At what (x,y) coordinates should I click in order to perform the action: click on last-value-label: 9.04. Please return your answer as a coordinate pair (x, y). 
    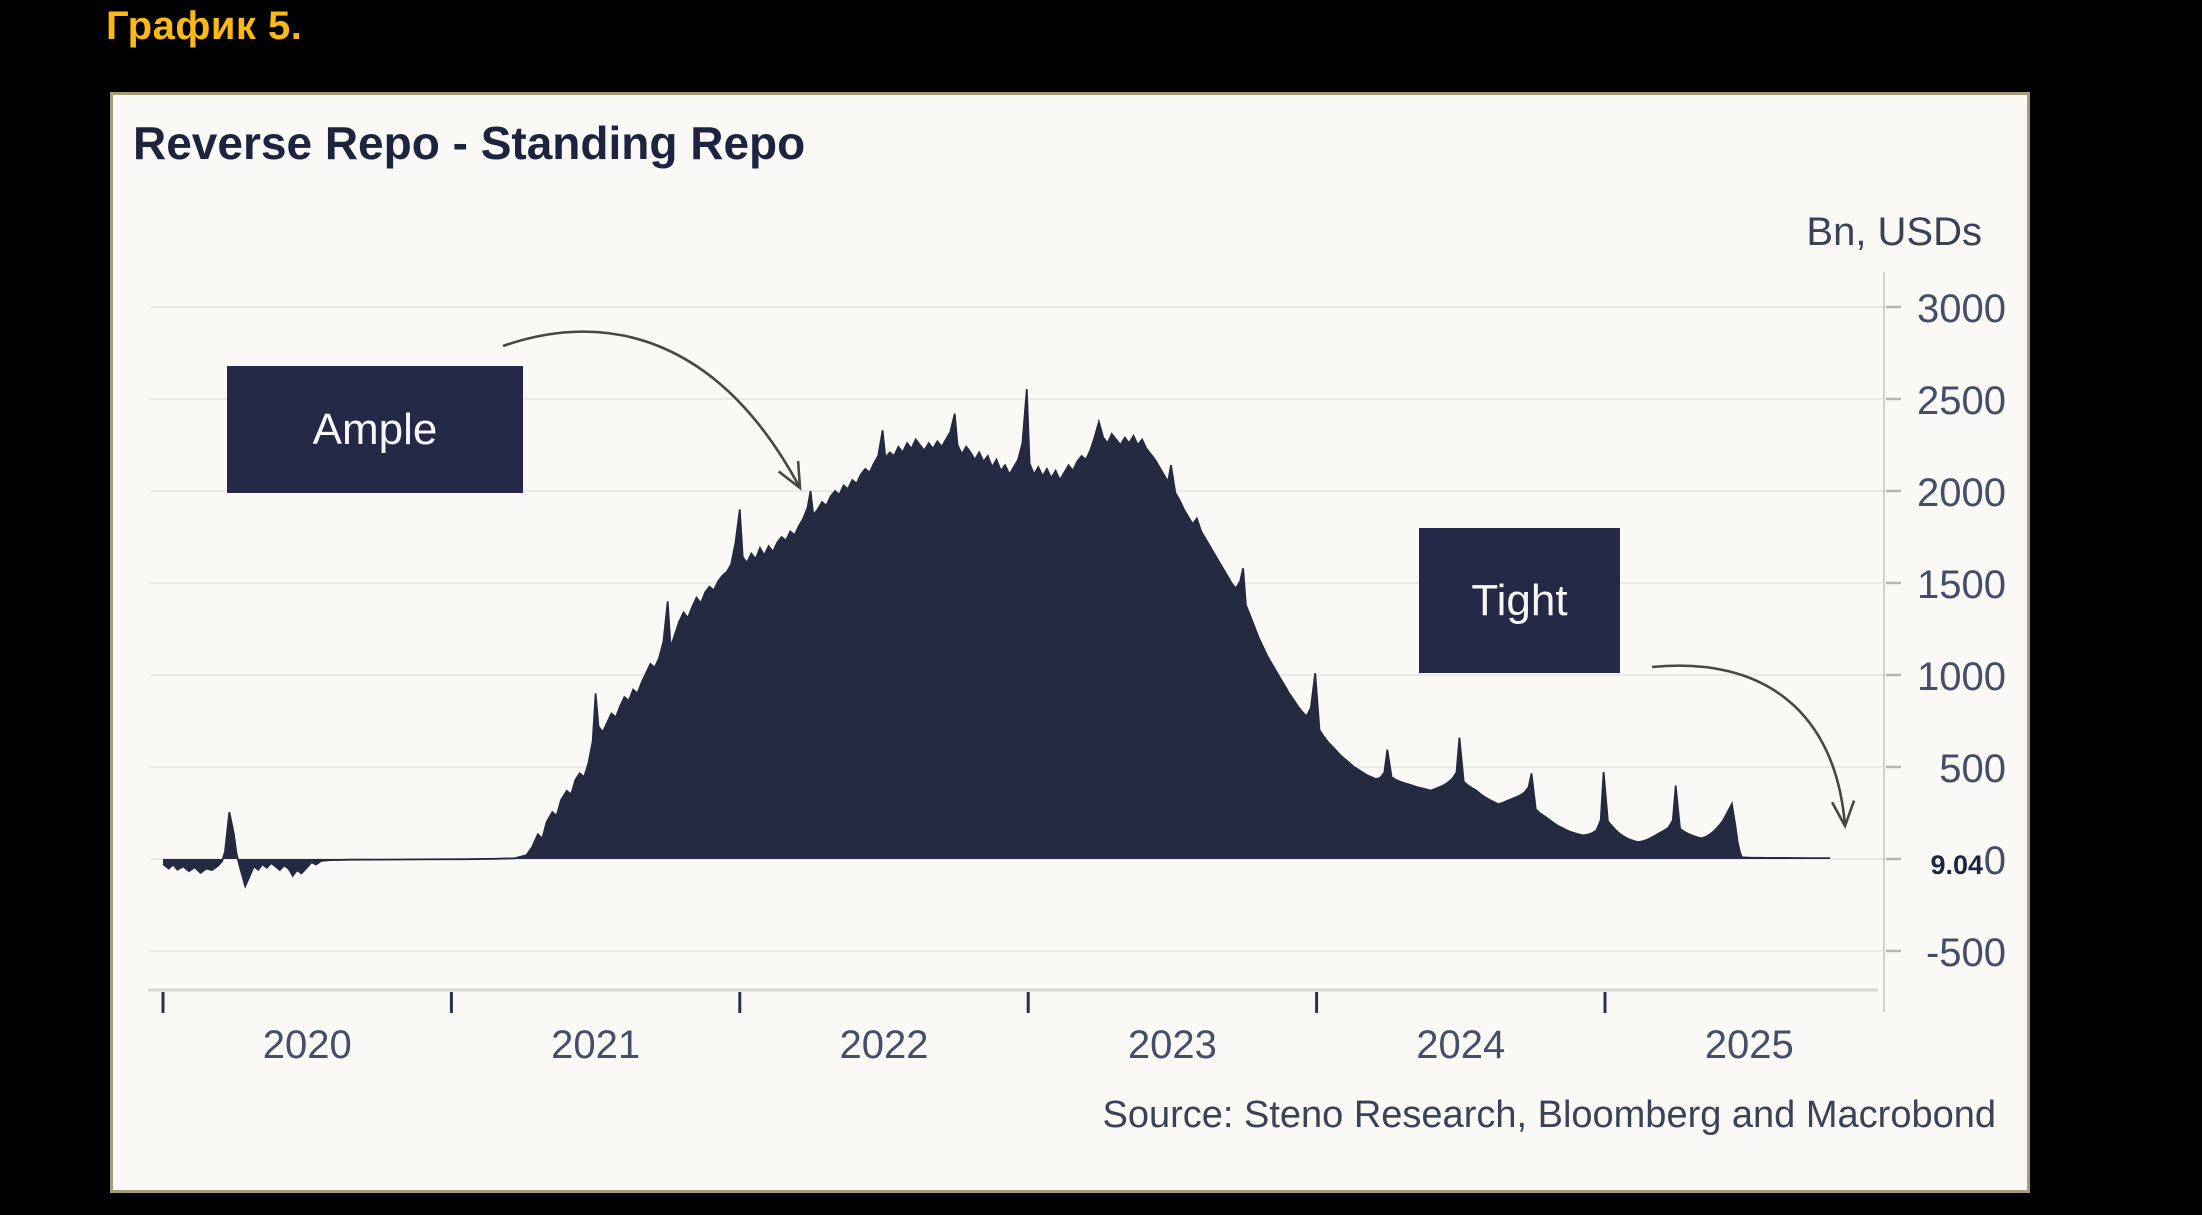
    Looking at the image, I should click on (1956, 865).